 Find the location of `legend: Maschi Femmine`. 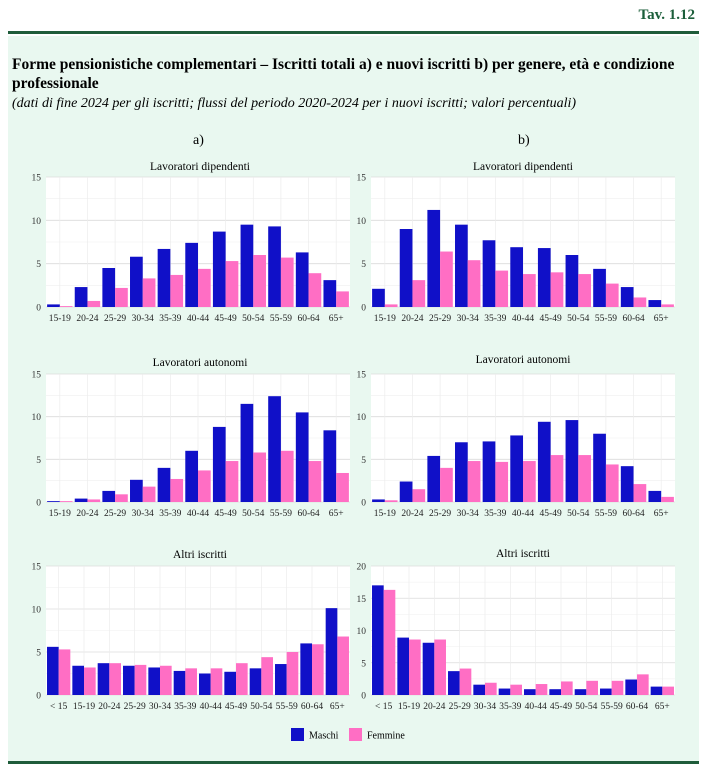

legend: Maschi Femmine is located at coordinates (348, 735).